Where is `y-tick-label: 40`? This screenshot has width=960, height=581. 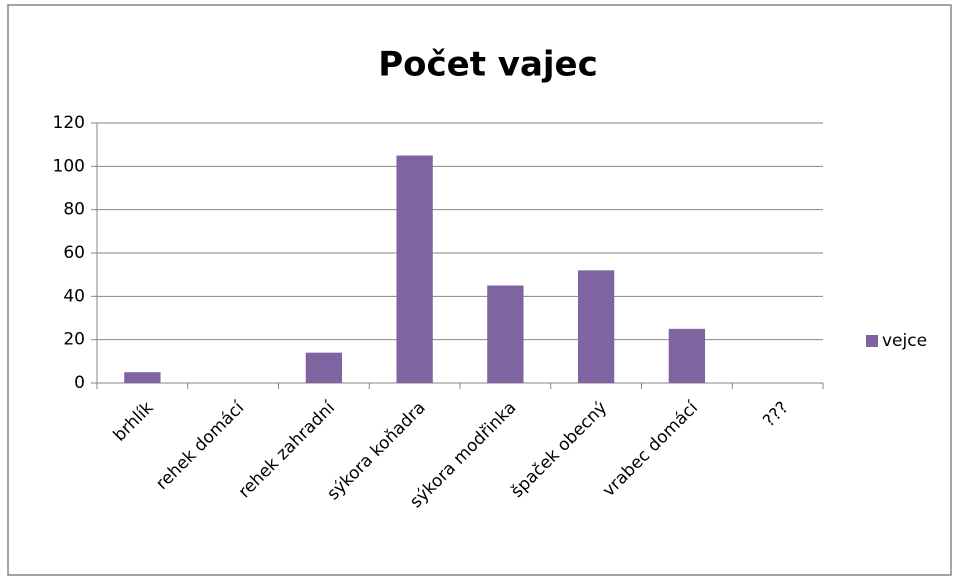 y-tick-label: 40 is located at coordinates (74, 296).